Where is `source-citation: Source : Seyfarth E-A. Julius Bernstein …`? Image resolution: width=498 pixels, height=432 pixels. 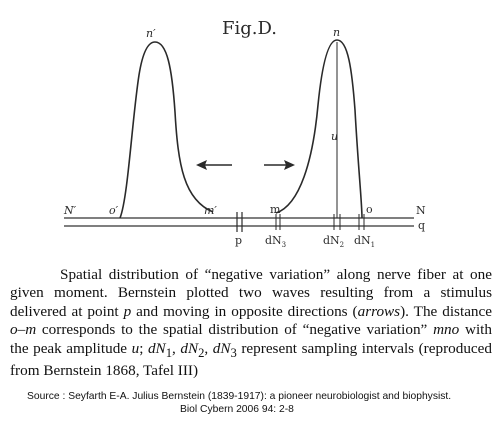 source-citation: Source : Seyfarth E-A. Julius Bernstein … is located at coordinates (249, 403).